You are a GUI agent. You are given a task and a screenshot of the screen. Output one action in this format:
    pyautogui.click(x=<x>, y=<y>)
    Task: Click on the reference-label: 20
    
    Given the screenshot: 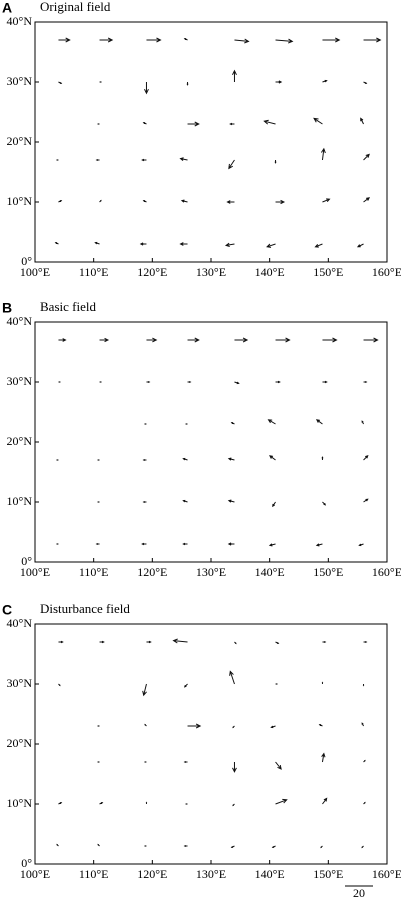 What is the action you would take?
    pyautogui.click(x=359, y=893)
    